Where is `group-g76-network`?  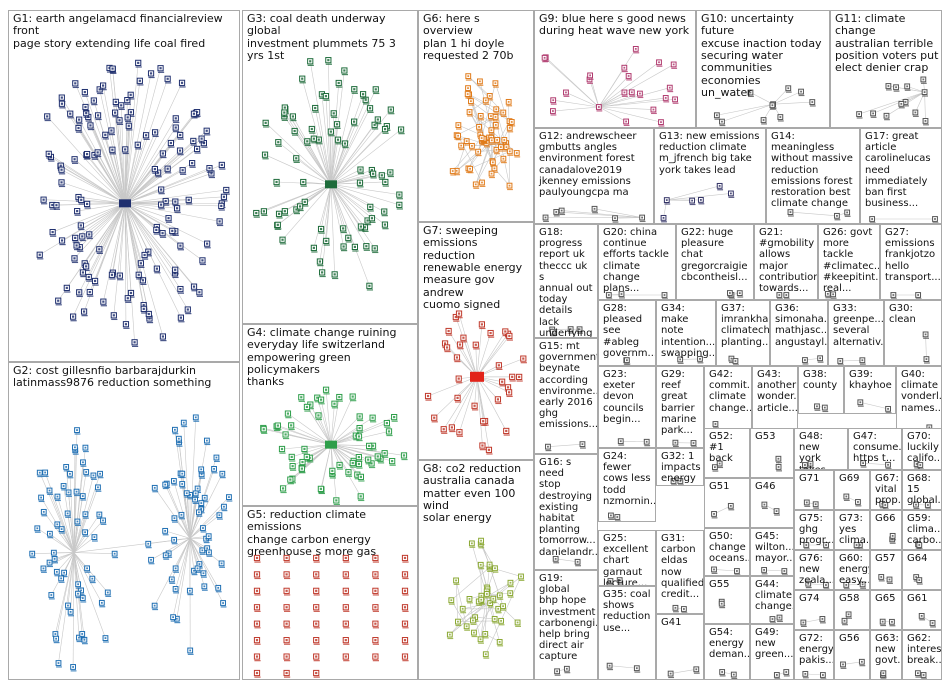 group-g76-network is located at coordinates (817, 584).